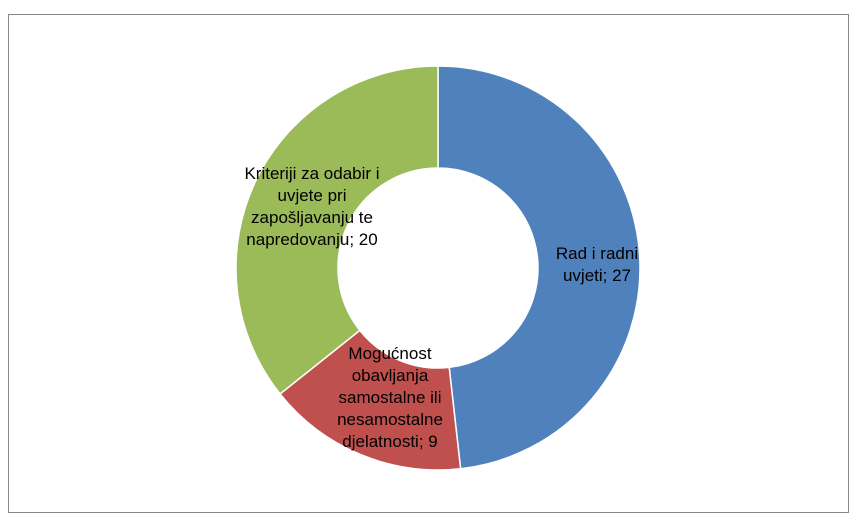  I want to click on donut-slice, so click(370, 400).